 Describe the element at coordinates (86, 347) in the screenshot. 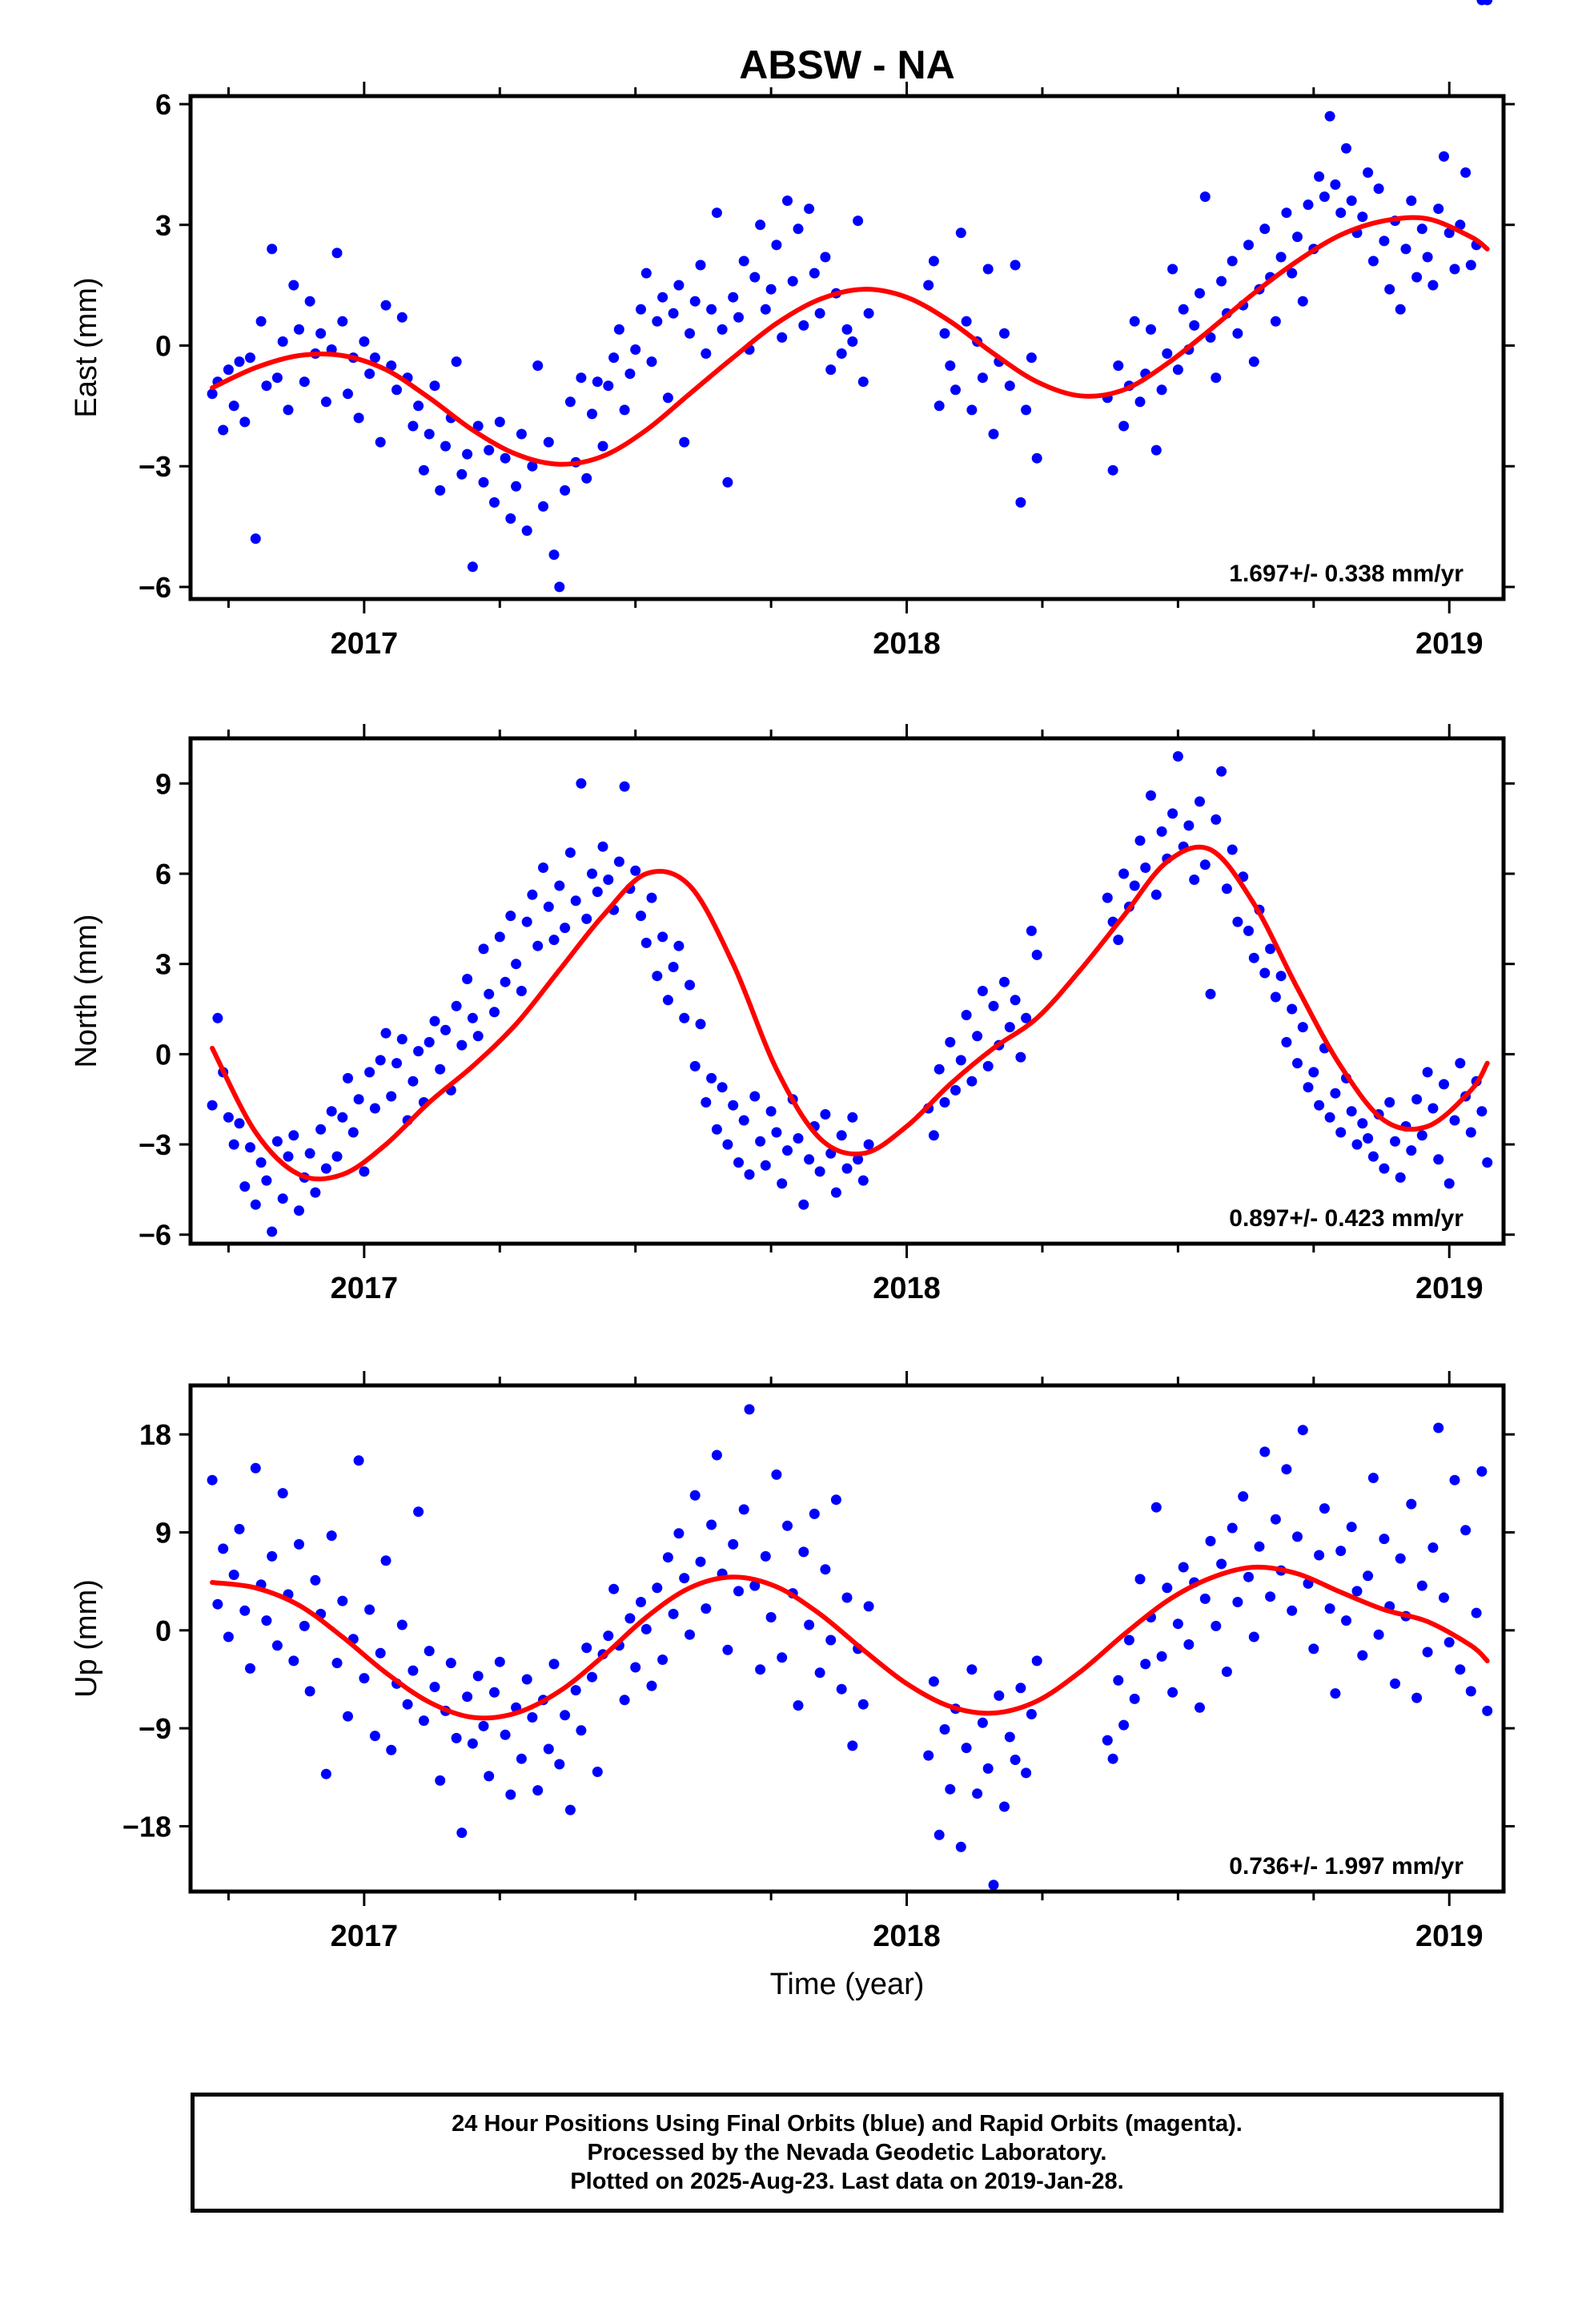

I see `east-y-axis-label: East (mm)` at that location.